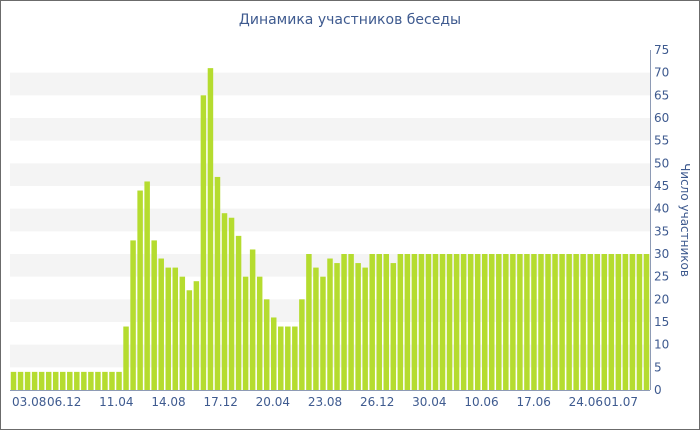 The height and width of the screenshot is (430, 700). Describe the element at coordinates (661, 118) in the screenshot. I see `y-tick-label: 60` at that location.